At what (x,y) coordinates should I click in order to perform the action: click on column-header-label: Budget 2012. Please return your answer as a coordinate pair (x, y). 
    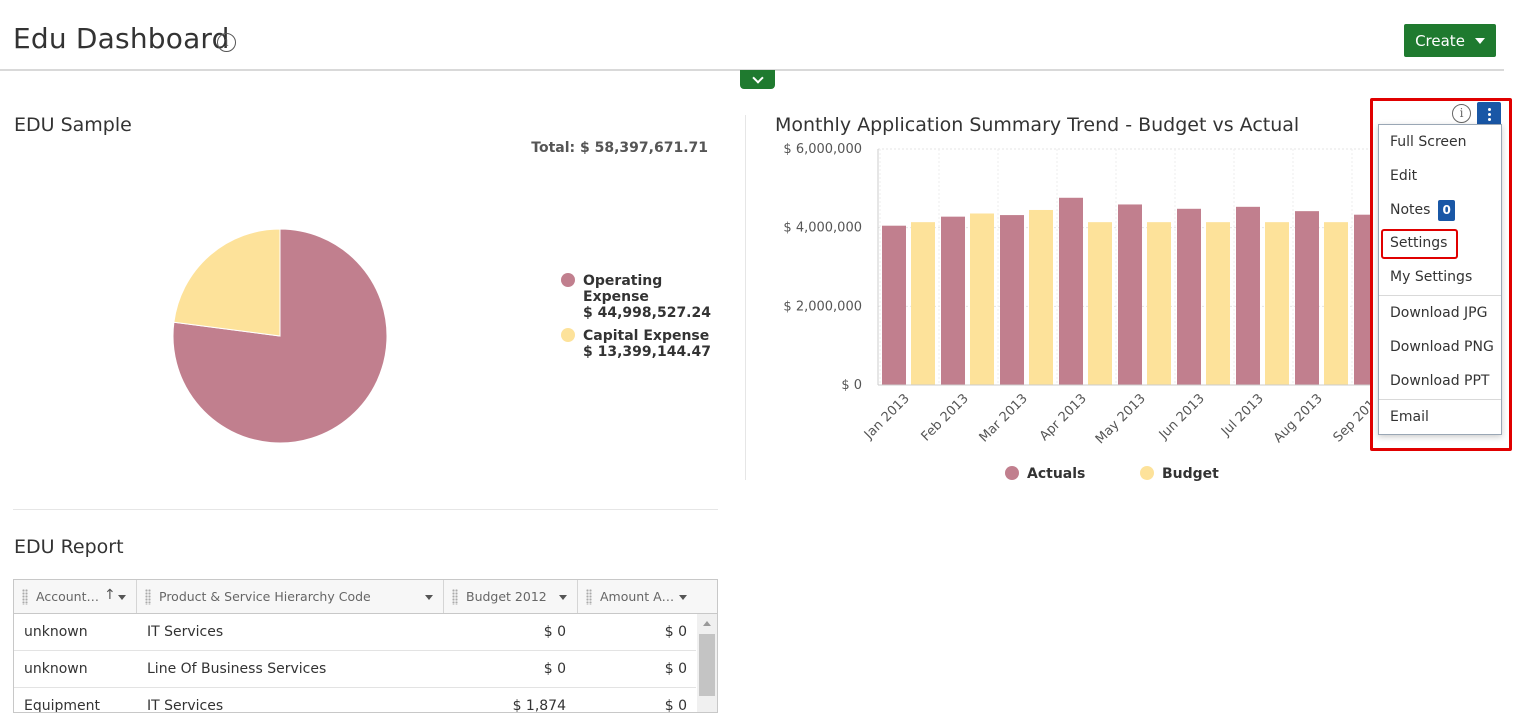
    Looking at the image, I should click on (506, 596).